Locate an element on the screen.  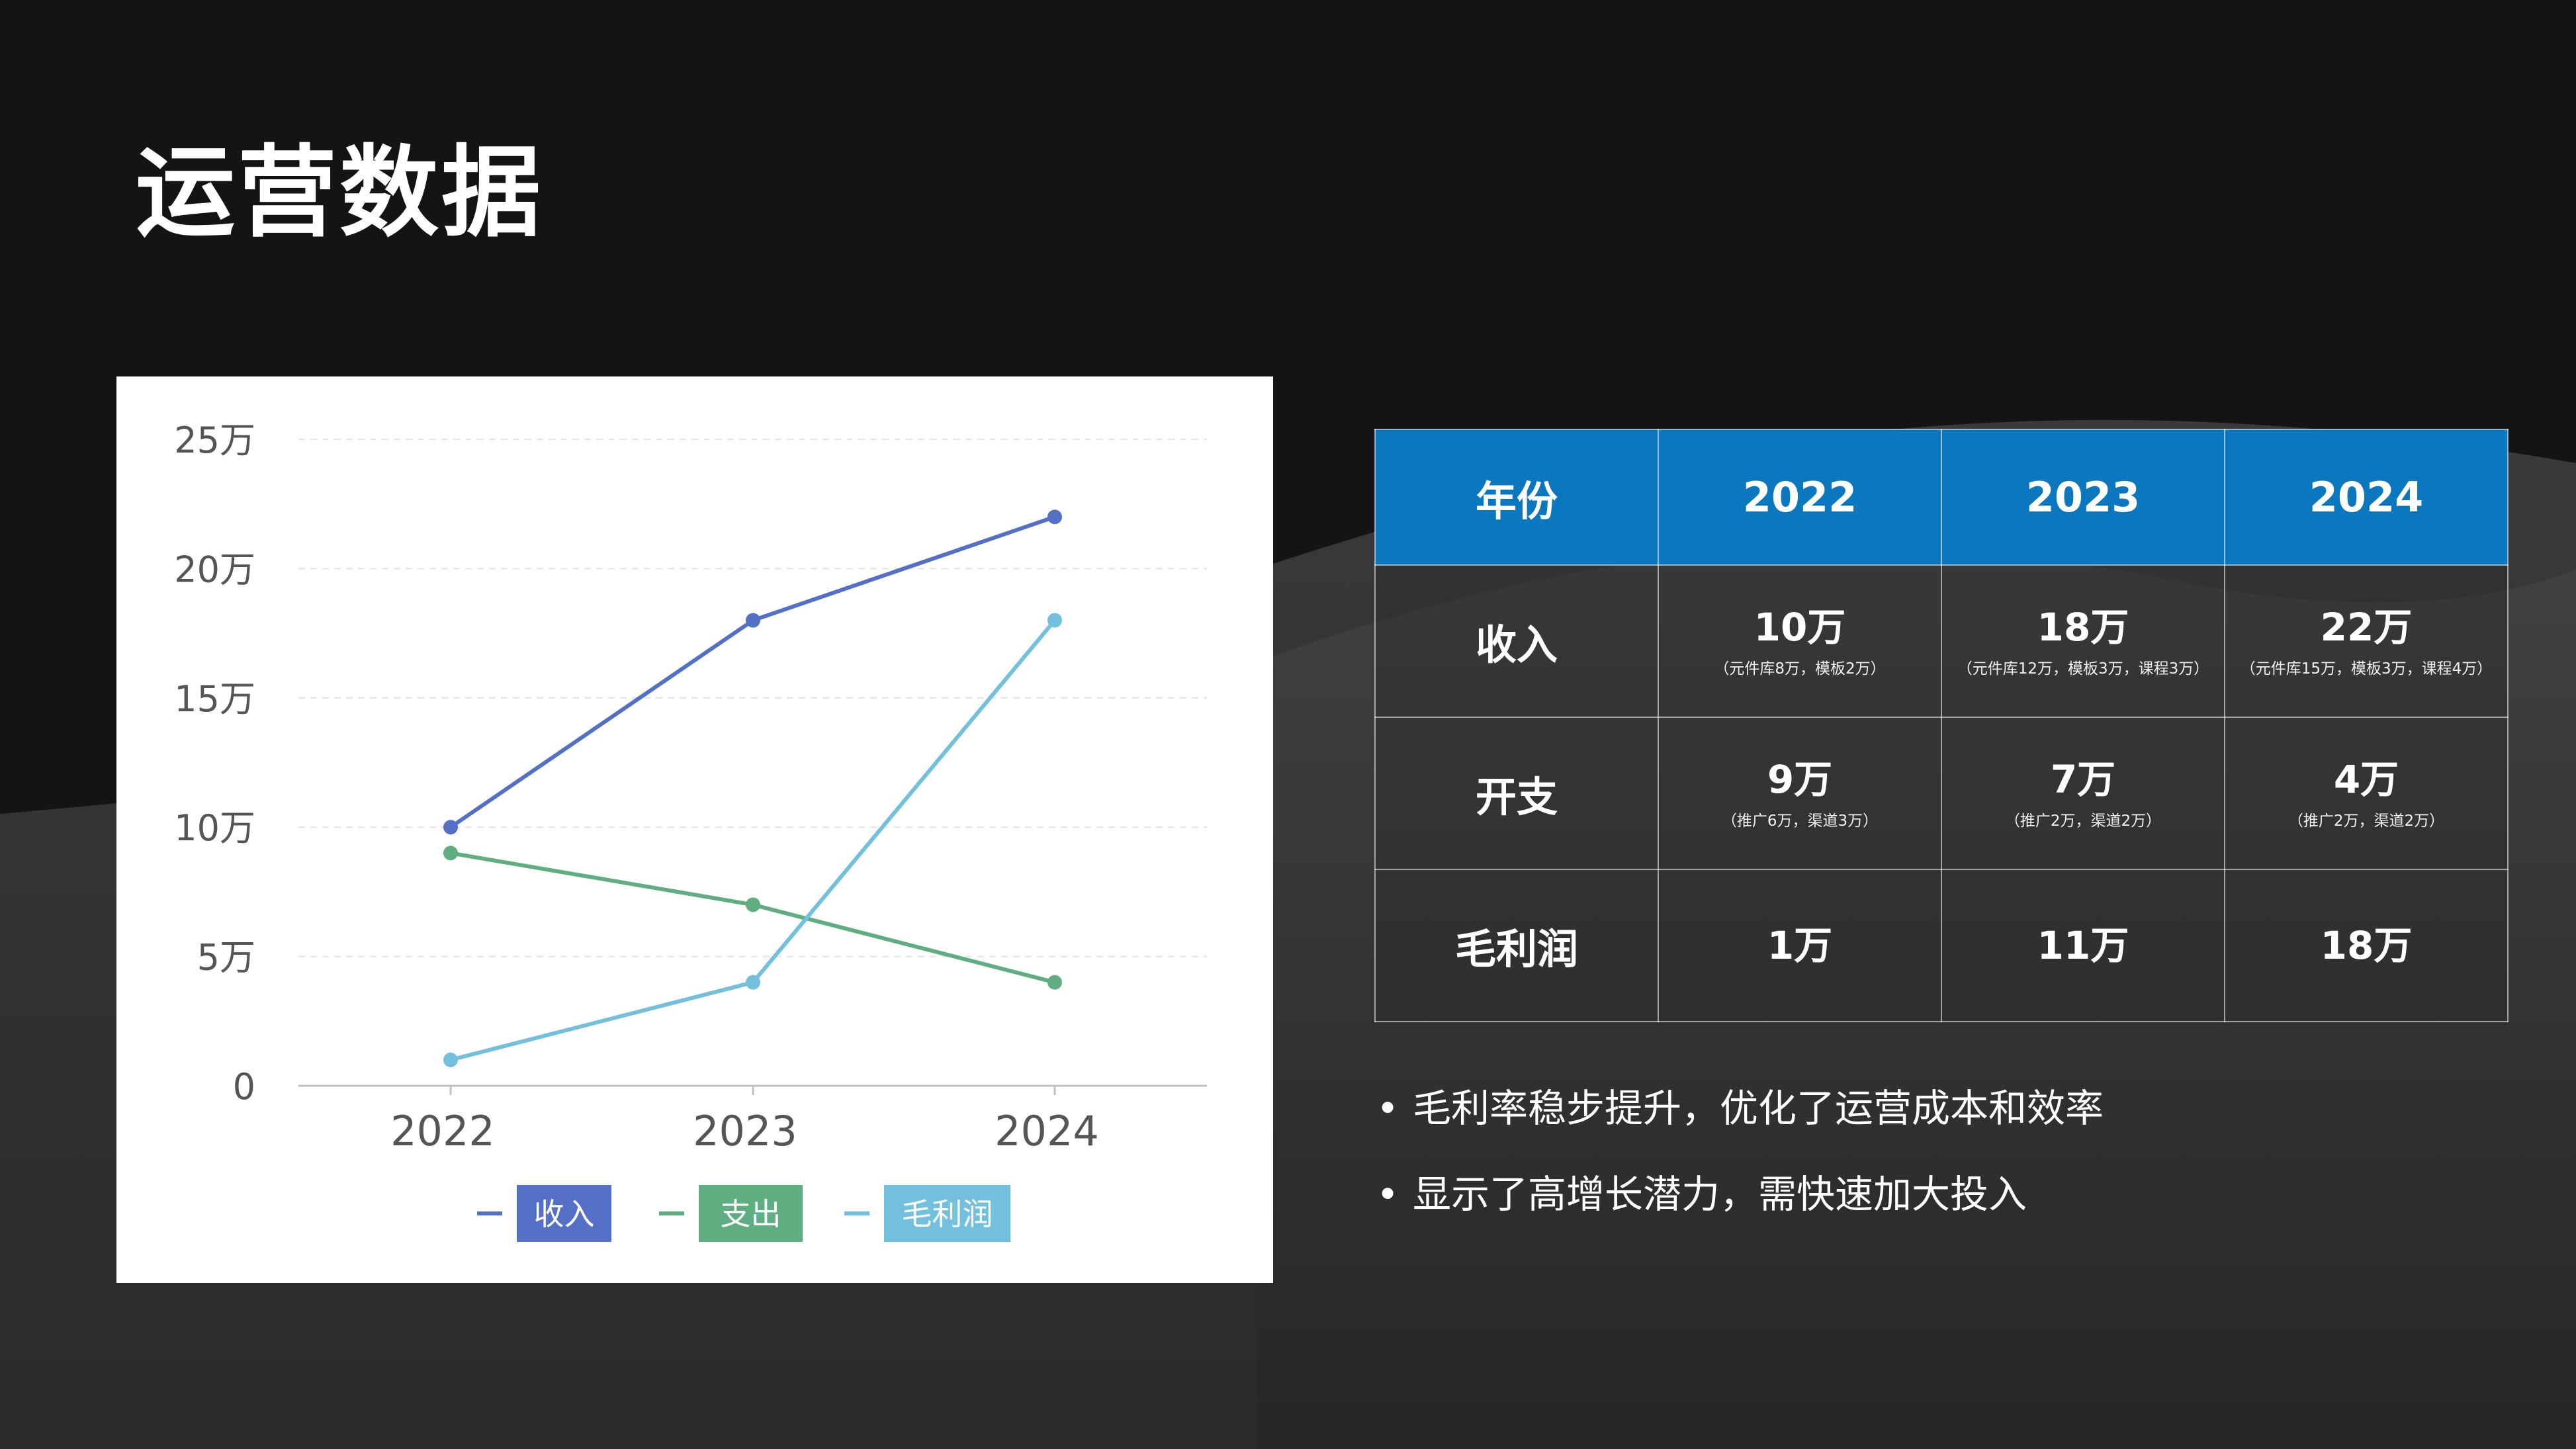
cell-value: 9万 is located at coordinates (1800, 779).